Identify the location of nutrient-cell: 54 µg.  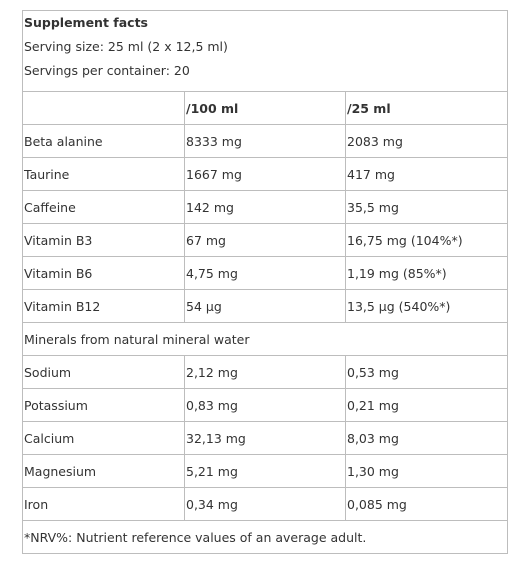
(265, 306).